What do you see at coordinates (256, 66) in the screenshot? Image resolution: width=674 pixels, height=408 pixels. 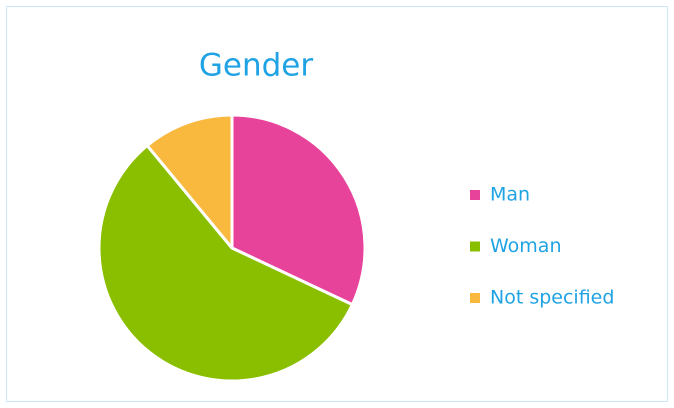 I see `chart-title: Gender` at bounding box center [256, 66].